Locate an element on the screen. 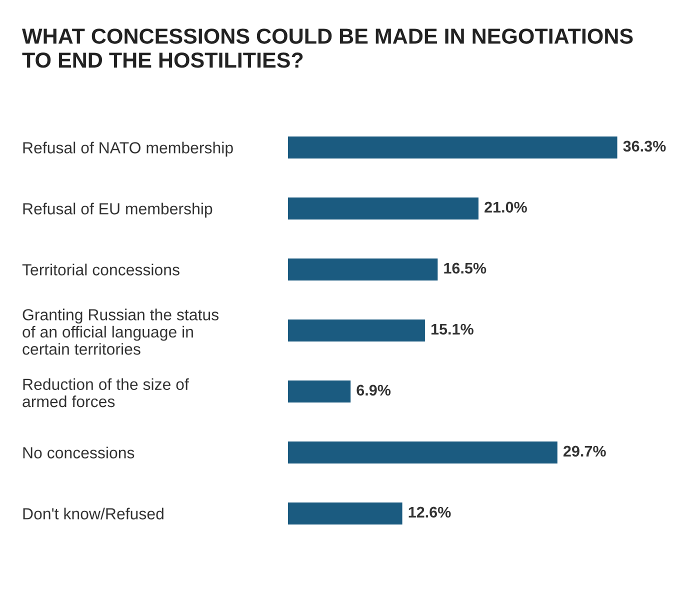 The height and width of the screenshot is (602, 690). y-tick-label: Reduction of the size of armed forces is located at coordinates (105, 393).